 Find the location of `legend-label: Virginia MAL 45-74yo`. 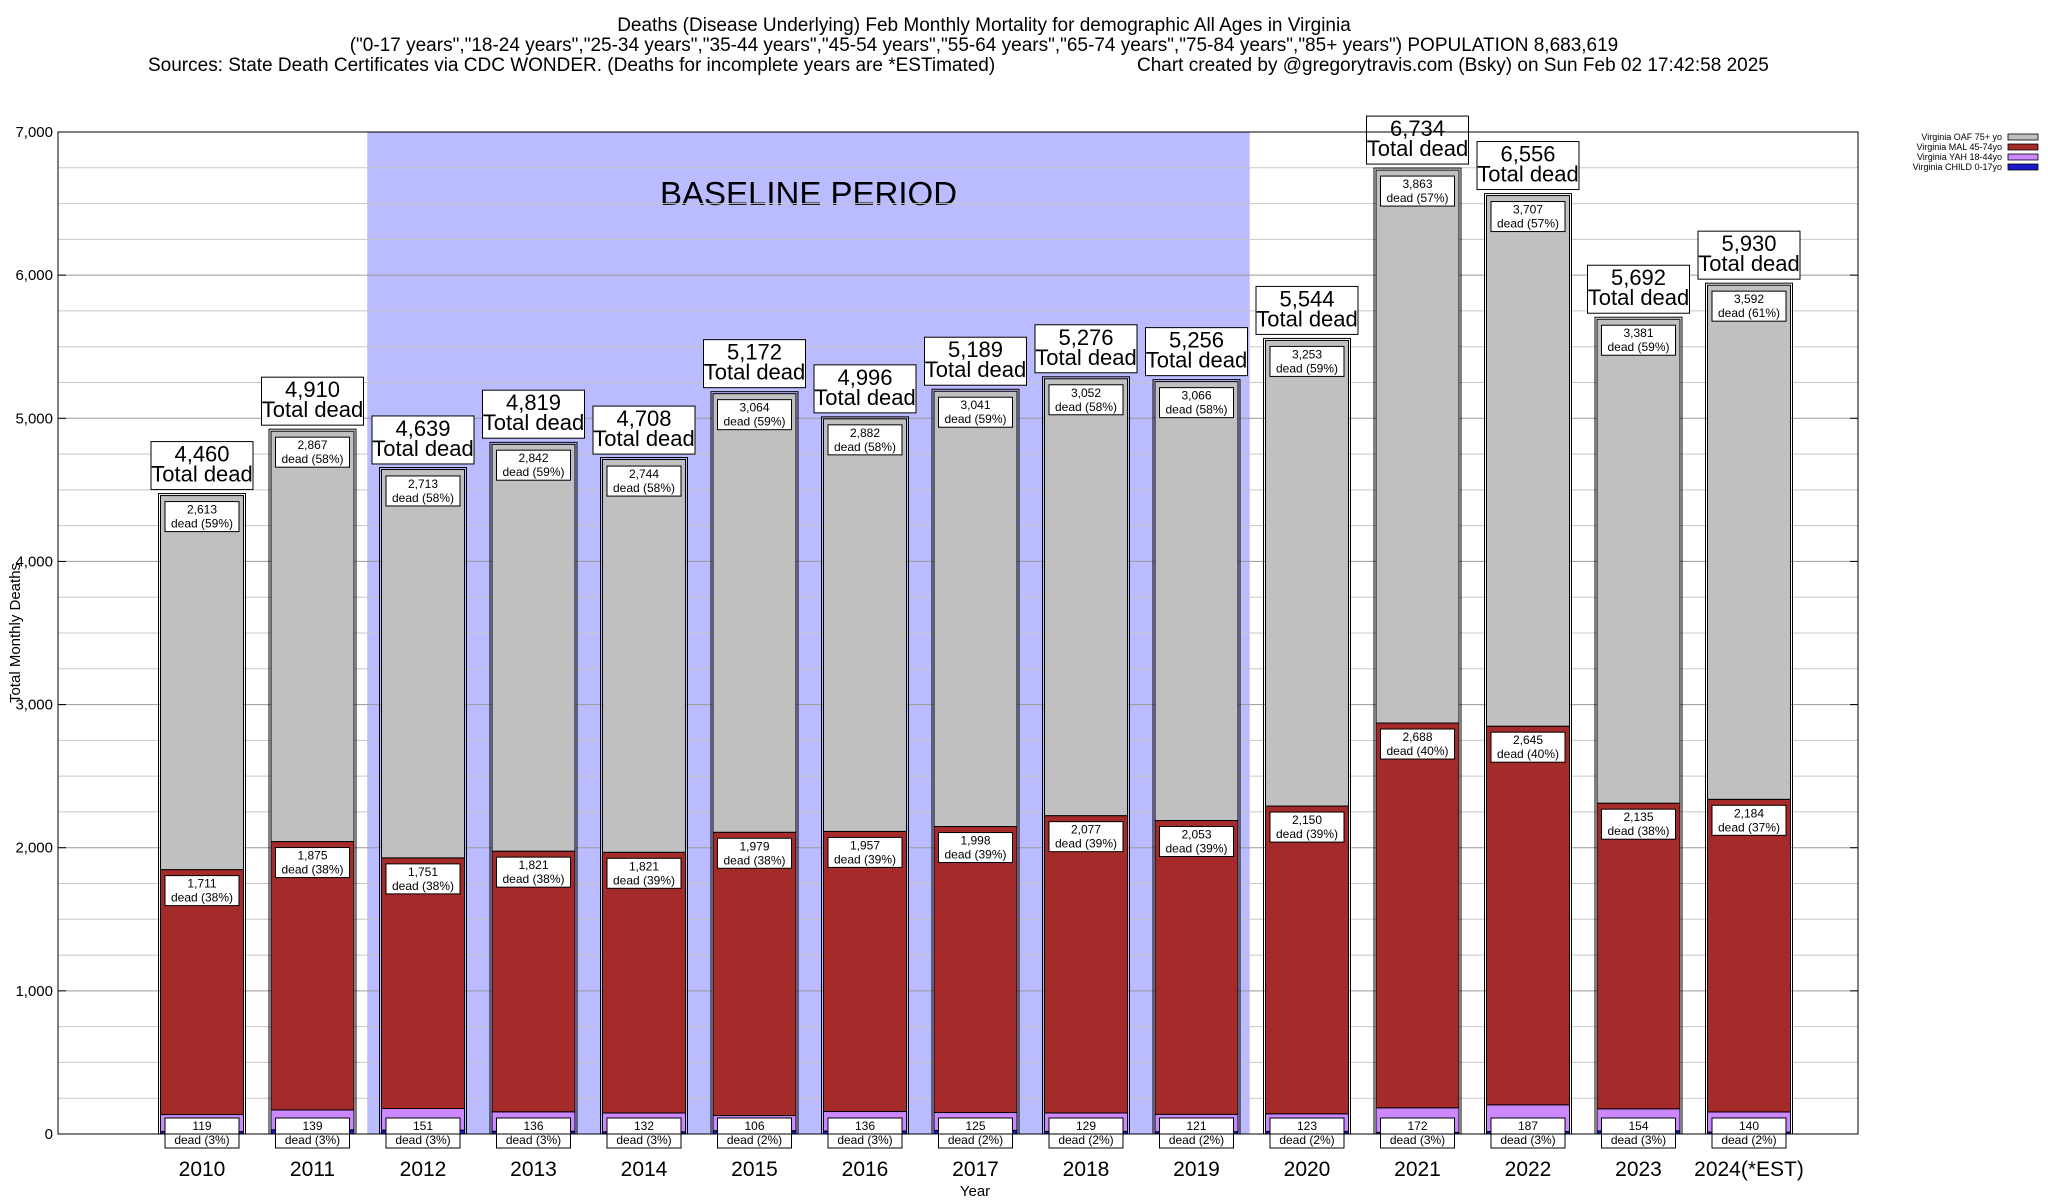

legend-label: Virginia MAL 45-74yo is located at coordinates (1959, 147).